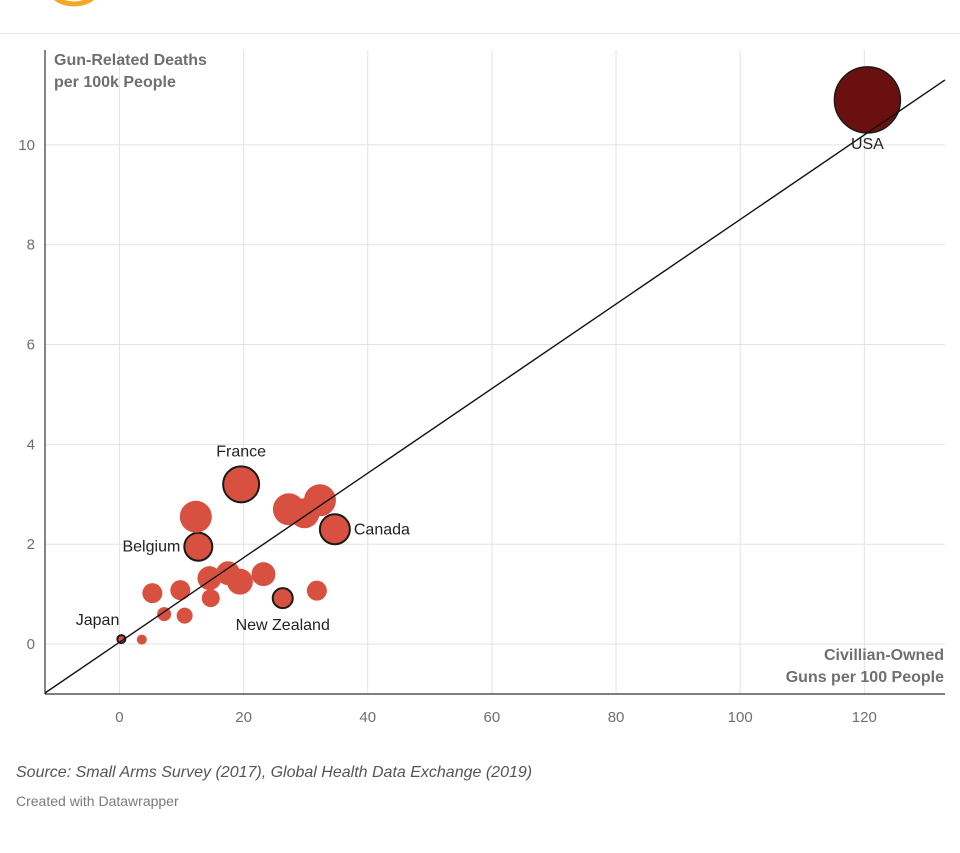  Describe the element at coordinates (883, 655) in the screenshot. I see `x-axis-title-line1: Civillian-Owned` at that location.